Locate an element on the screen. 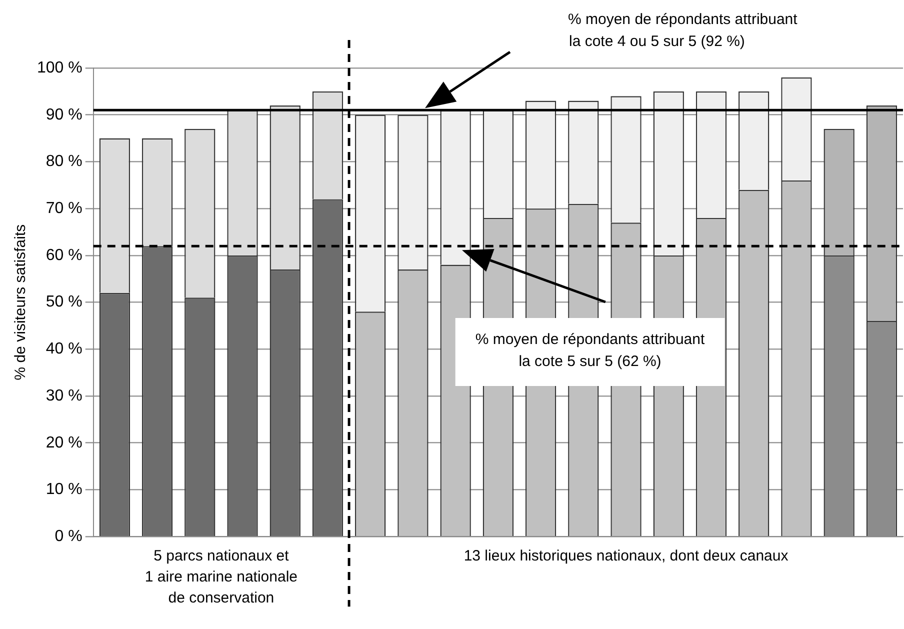  y-tick-label: 100 % is located at coordinates (59, 67).